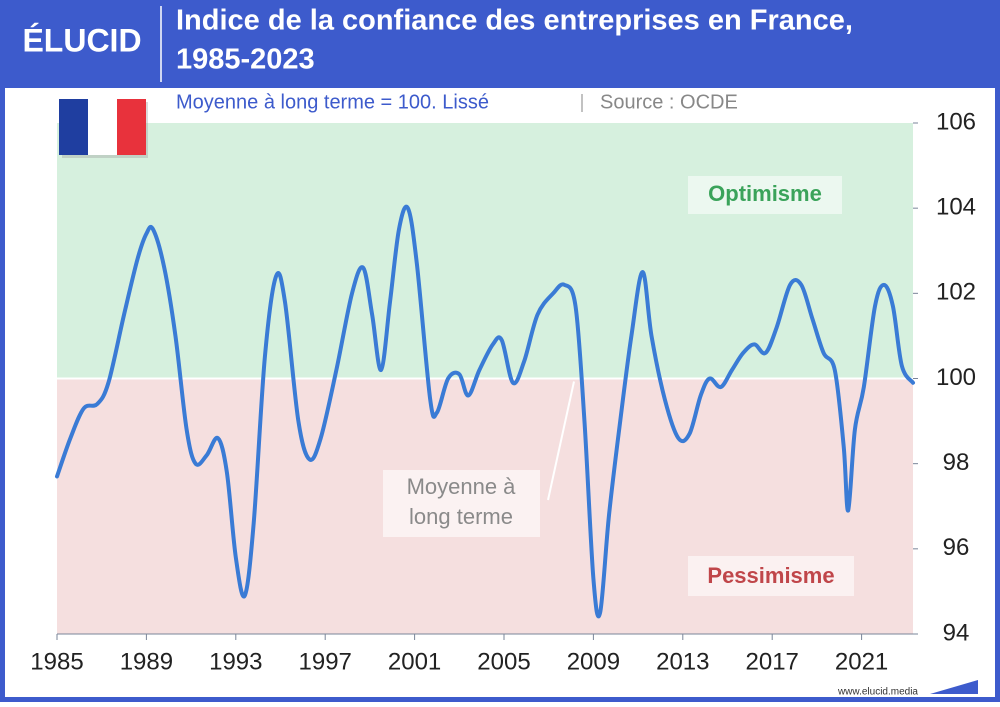 This screenshot has width=1000, height=707. I want to click on y-tick-label: 104, so click(956, 207).